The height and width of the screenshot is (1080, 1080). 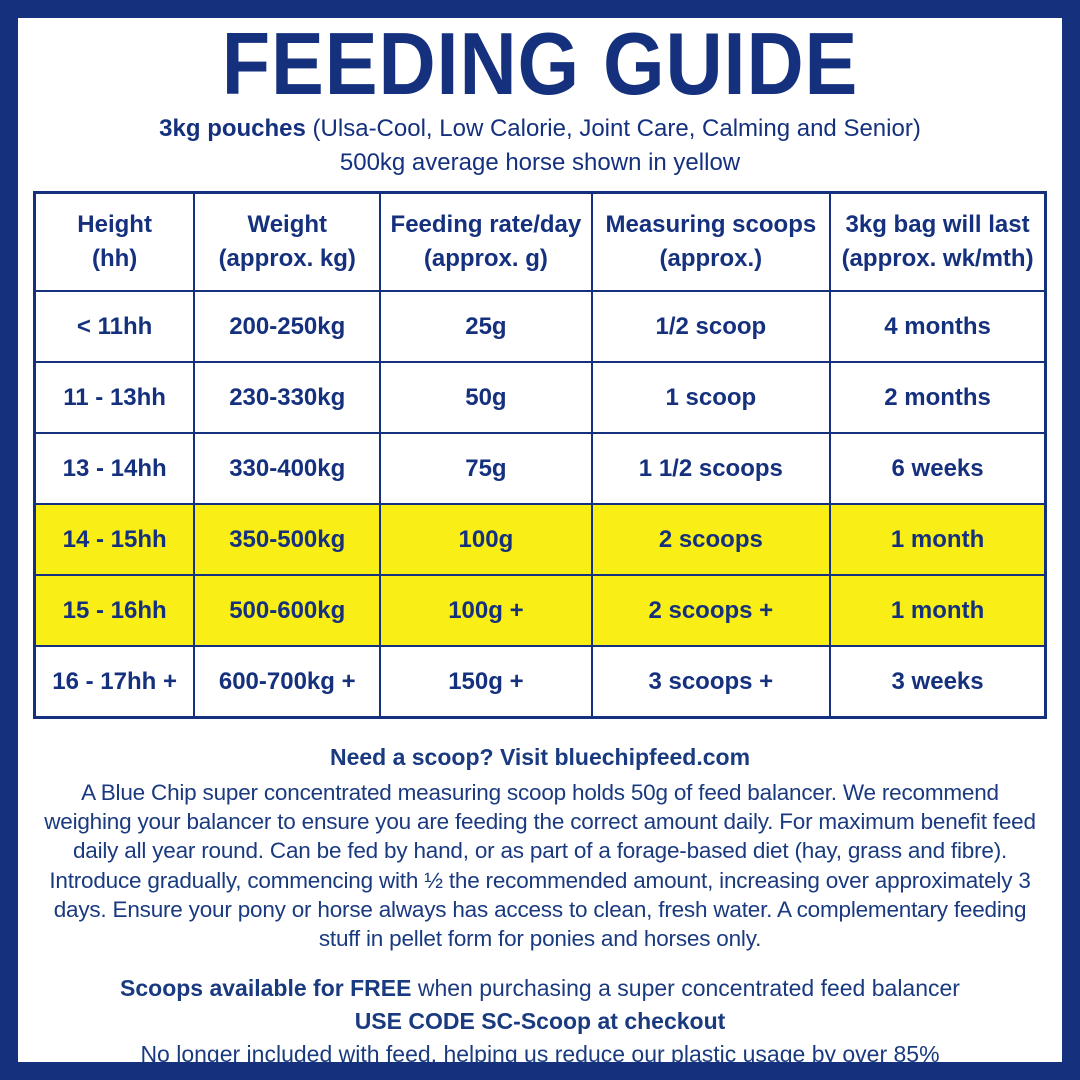 What do you see at coordinates (287, 540) in the screenshot?
I see `cell-weight: 350-500kg` at bounding box center [287, 540].